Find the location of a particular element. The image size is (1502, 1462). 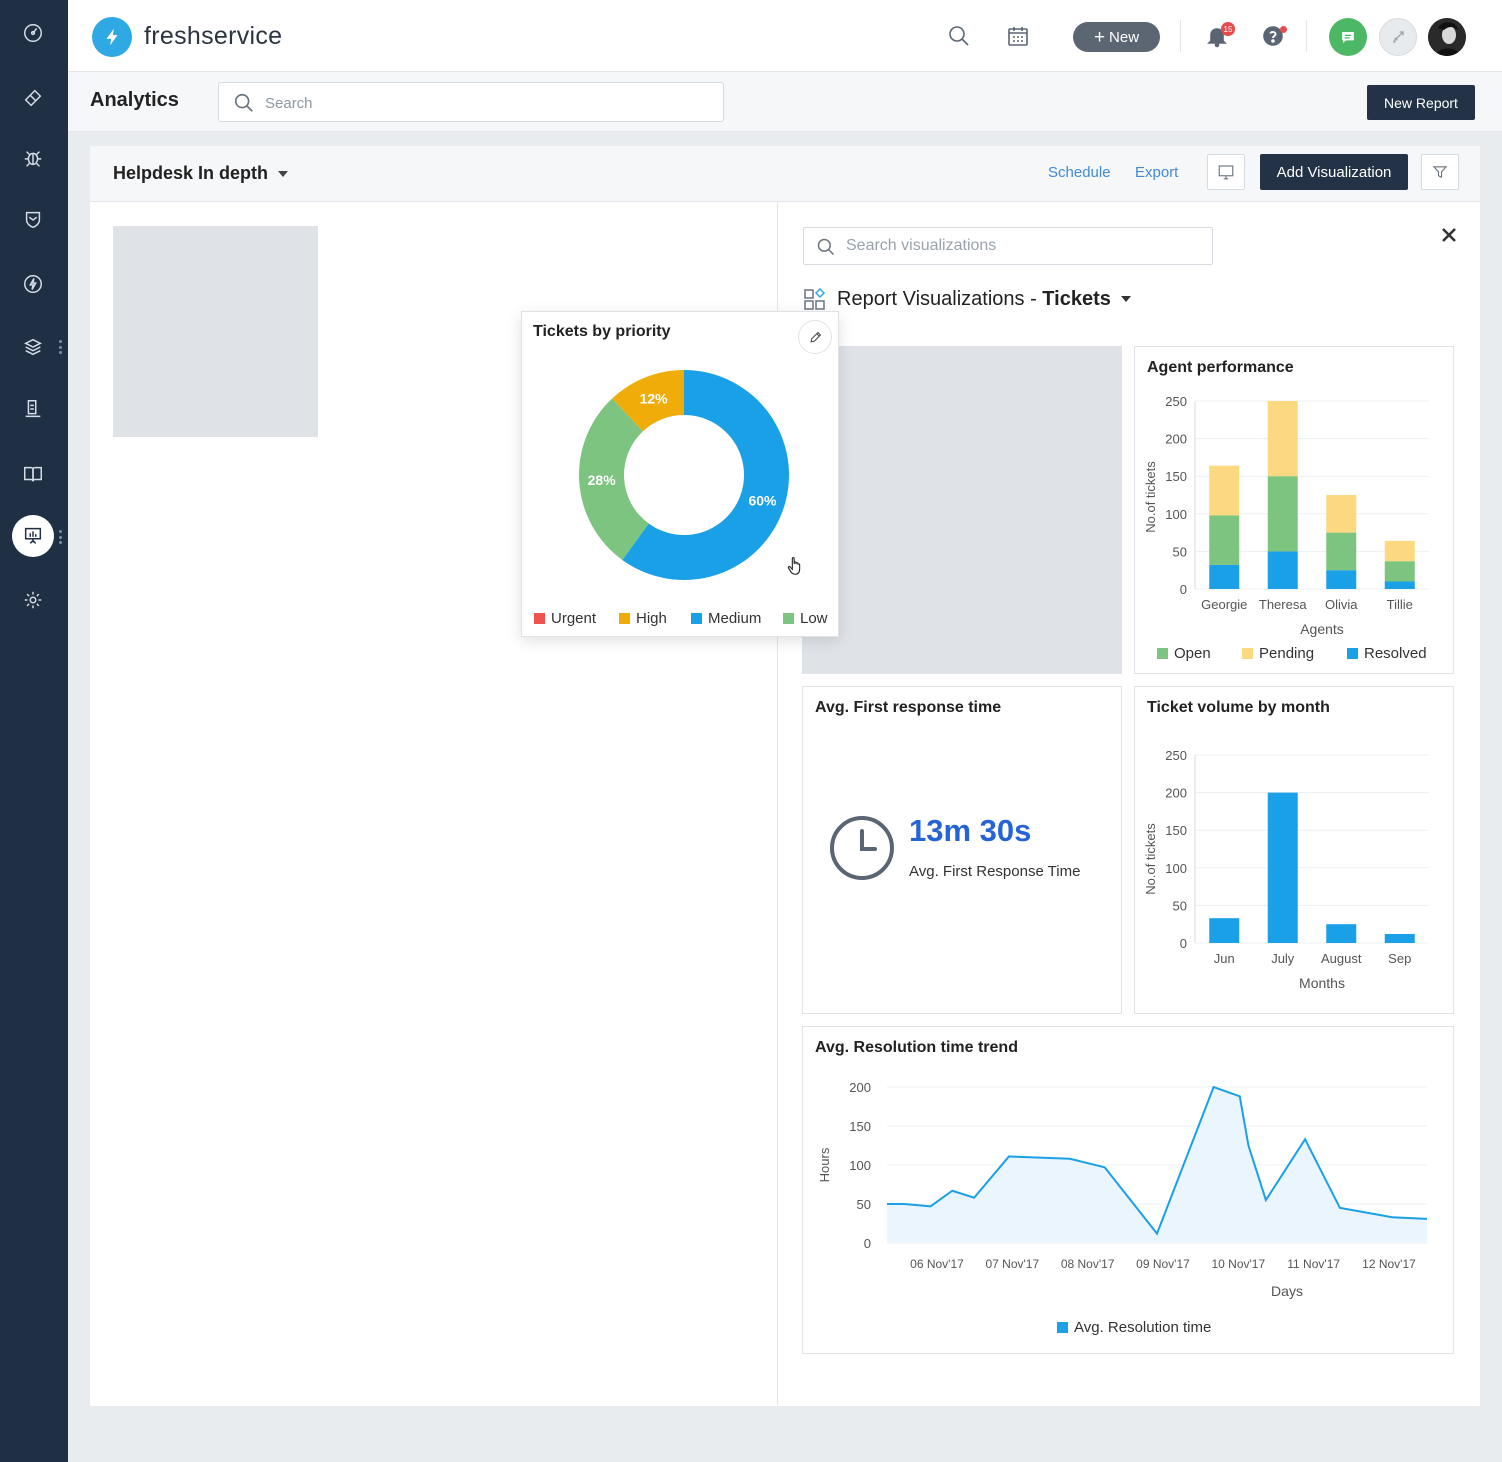

x-tick-label: 10 Nov'17 is located at coordinates (1238, 1264).